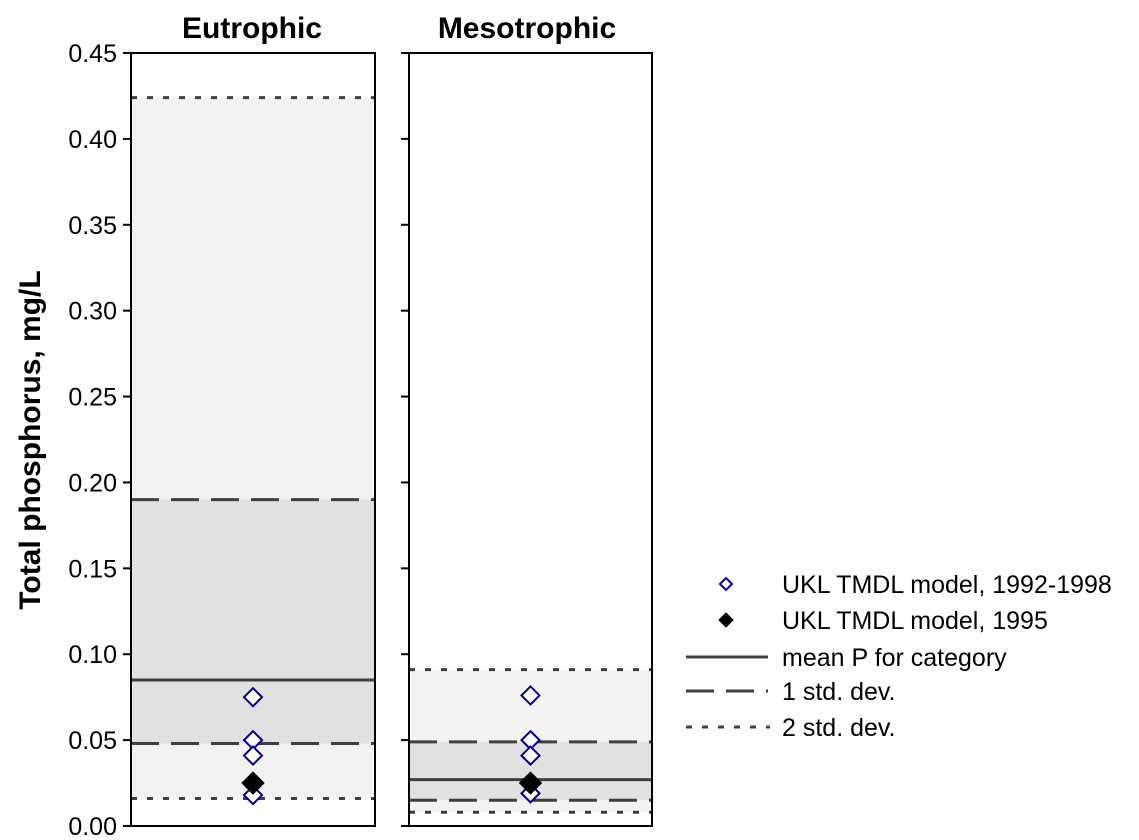 The width and height of the screenshot is (1139, 840). I want to click on legend-label: UKL TMDL model, 1995, so click(915, 621).